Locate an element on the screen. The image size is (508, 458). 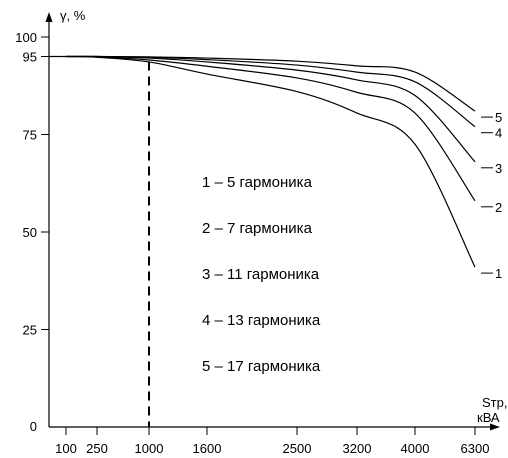
legend-entry-3: 3 – 11 гармоника is located at coordinates (261, 274).